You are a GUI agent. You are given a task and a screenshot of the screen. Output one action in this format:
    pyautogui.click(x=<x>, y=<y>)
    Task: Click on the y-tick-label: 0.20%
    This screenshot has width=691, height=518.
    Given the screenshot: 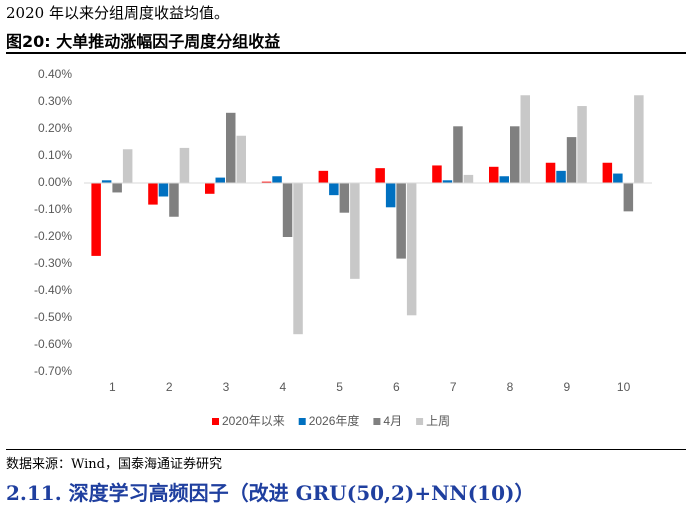 What is the action you would take?
    pyautogui.click(x=55, y=128)
    